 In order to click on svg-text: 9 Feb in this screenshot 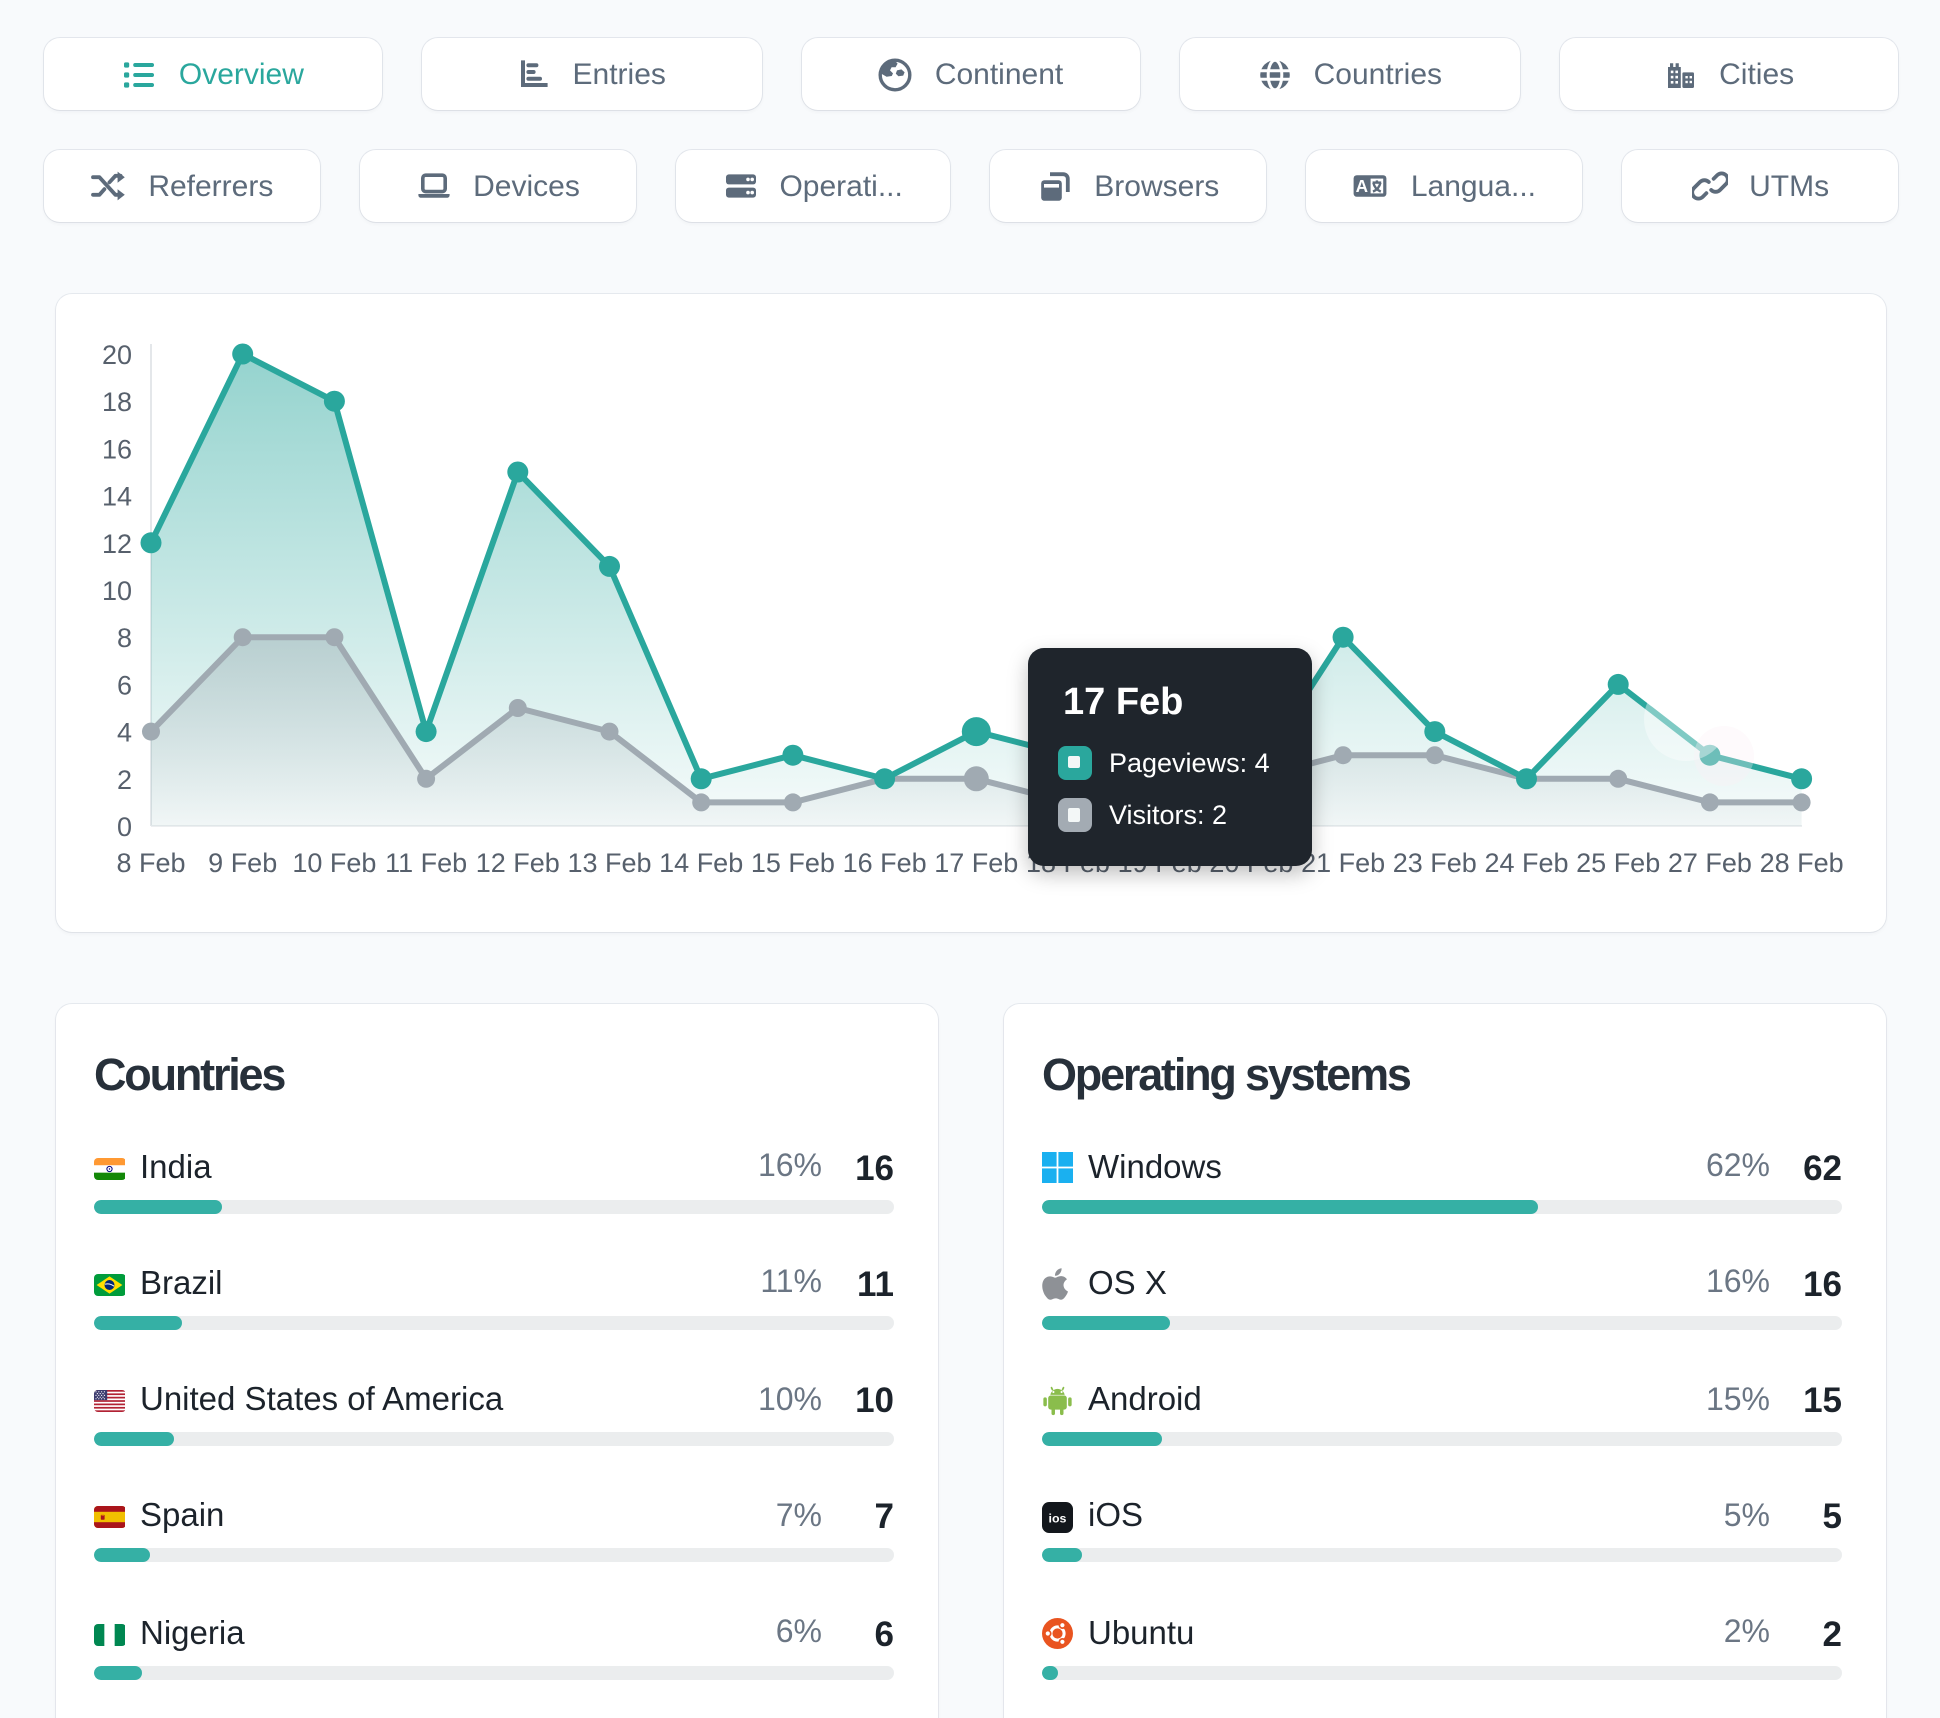, I will do `click(241, 862)`.